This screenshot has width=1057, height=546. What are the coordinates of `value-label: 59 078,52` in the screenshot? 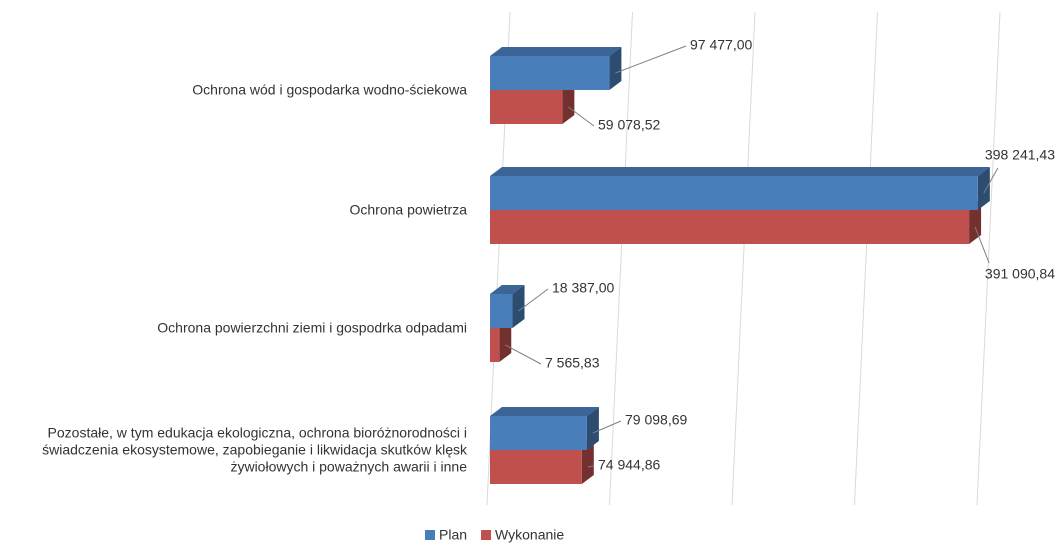 It's located at (629, 125).